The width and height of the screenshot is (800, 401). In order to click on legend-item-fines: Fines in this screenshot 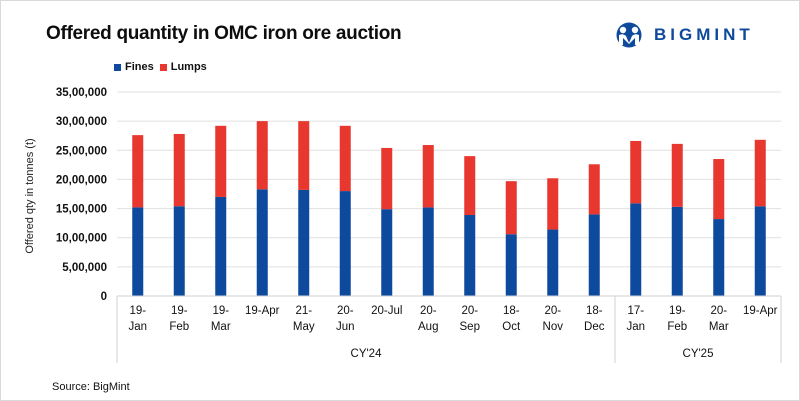, I will do `click(134, 67)`.